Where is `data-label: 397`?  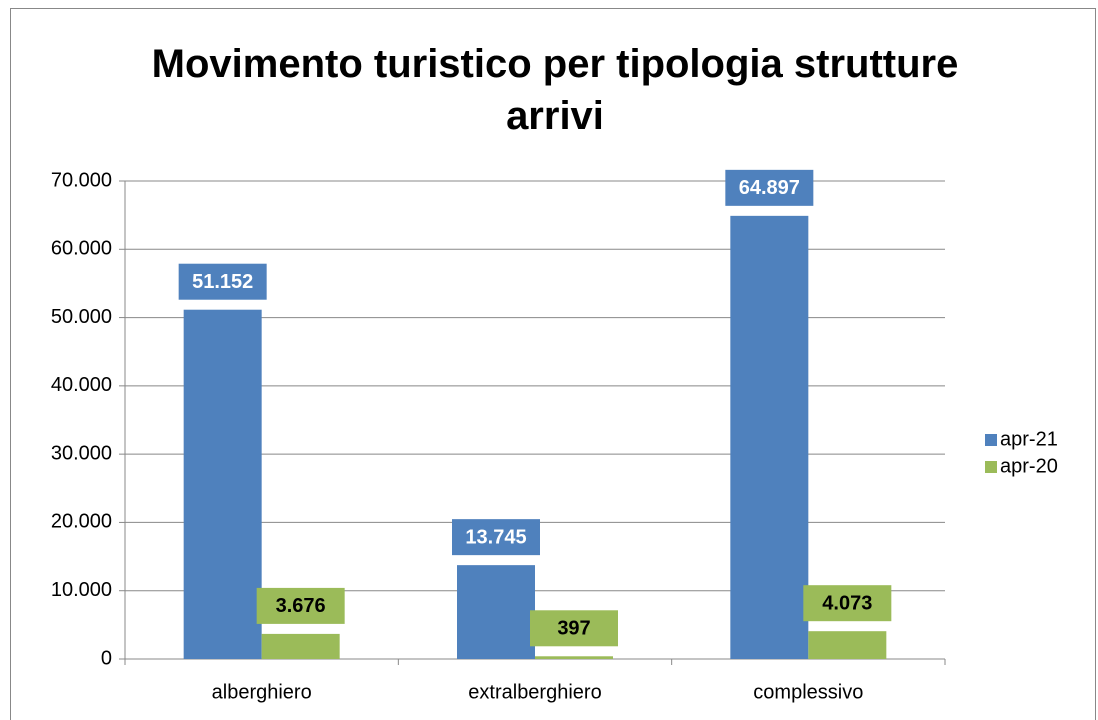
data-label: 397 is located at coordinates (573, 629).